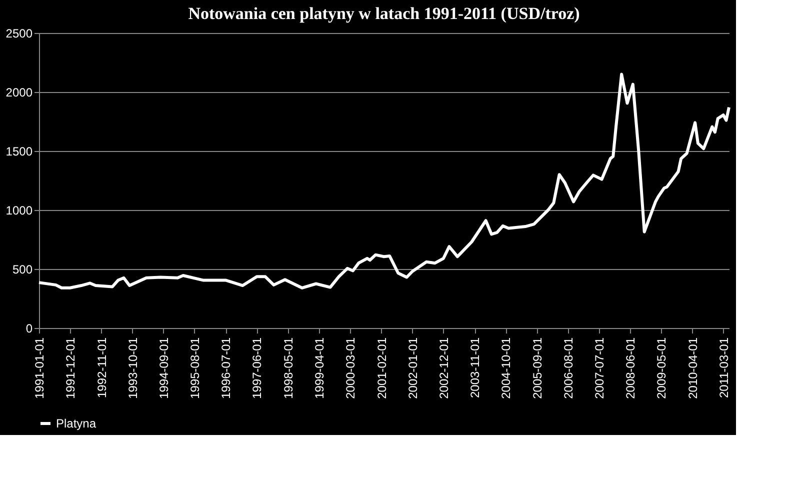 The image size is (805, 496). I want to click on y-tick-label: 2500, so click(19, 33).